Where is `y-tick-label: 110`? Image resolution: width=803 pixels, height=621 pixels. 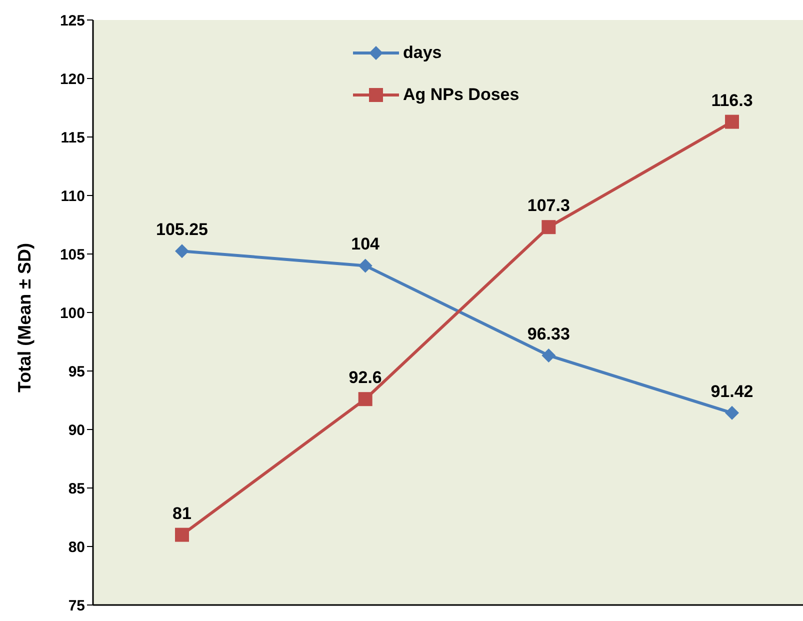 y-tick-label: 110 is located at coordinates (72, 196).